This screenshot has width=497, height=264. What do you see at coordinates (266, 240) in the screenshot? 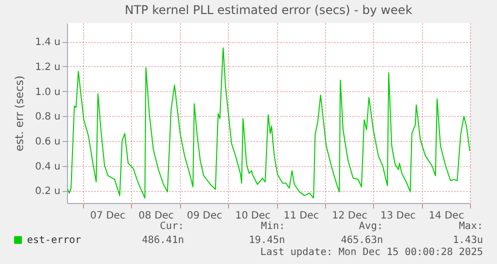
I see `text: 19.45n` at bounding box center [266, 240].